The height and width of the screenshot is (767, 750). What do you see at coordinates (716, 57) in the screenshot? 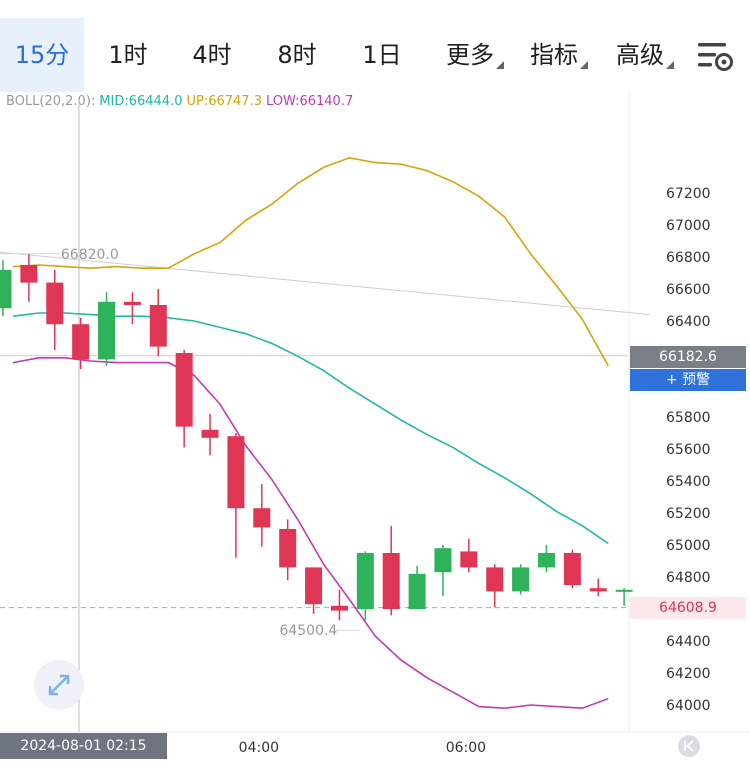
I see `chart-settings-icon` at bounding box center [716, 57].